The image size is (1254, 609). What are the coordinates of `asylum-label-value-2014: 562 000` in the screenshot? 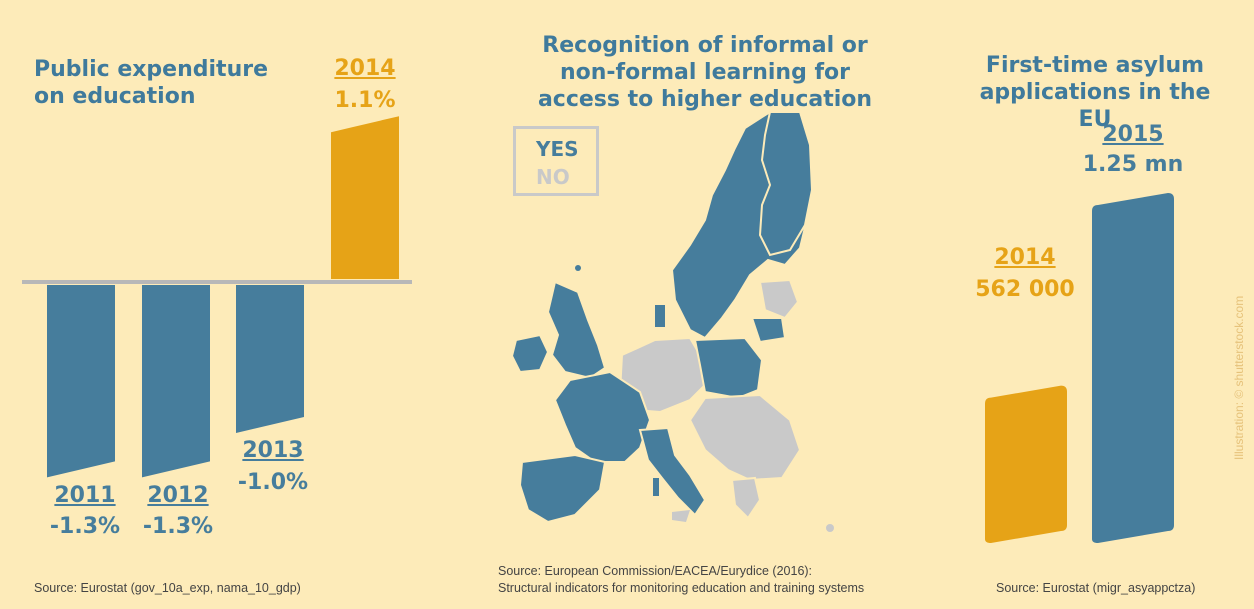 It's located at (1025, 289).